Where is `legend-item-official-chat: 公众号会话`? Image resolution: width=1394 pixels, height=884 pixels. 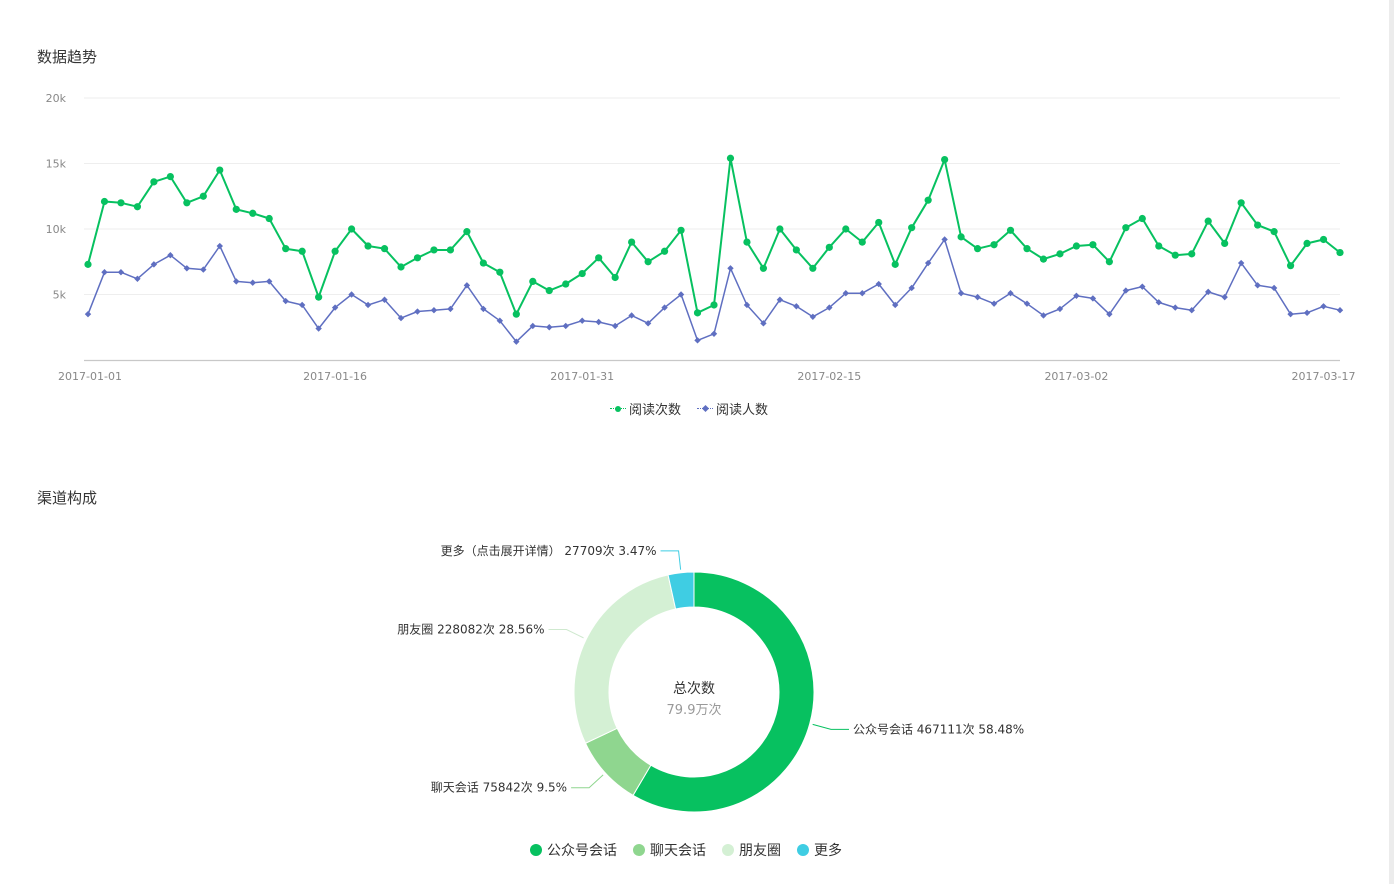
legend-item-official-chat: 公众号会话 is located at coordinates (573, 850).